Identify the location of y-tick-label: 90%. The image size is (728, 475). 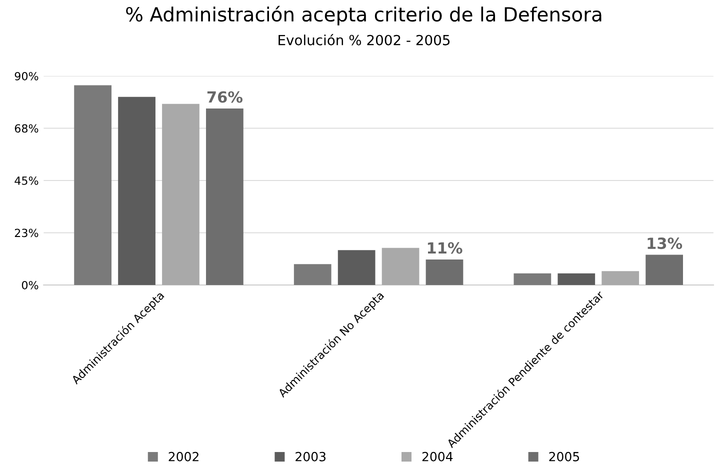
(26, 76).